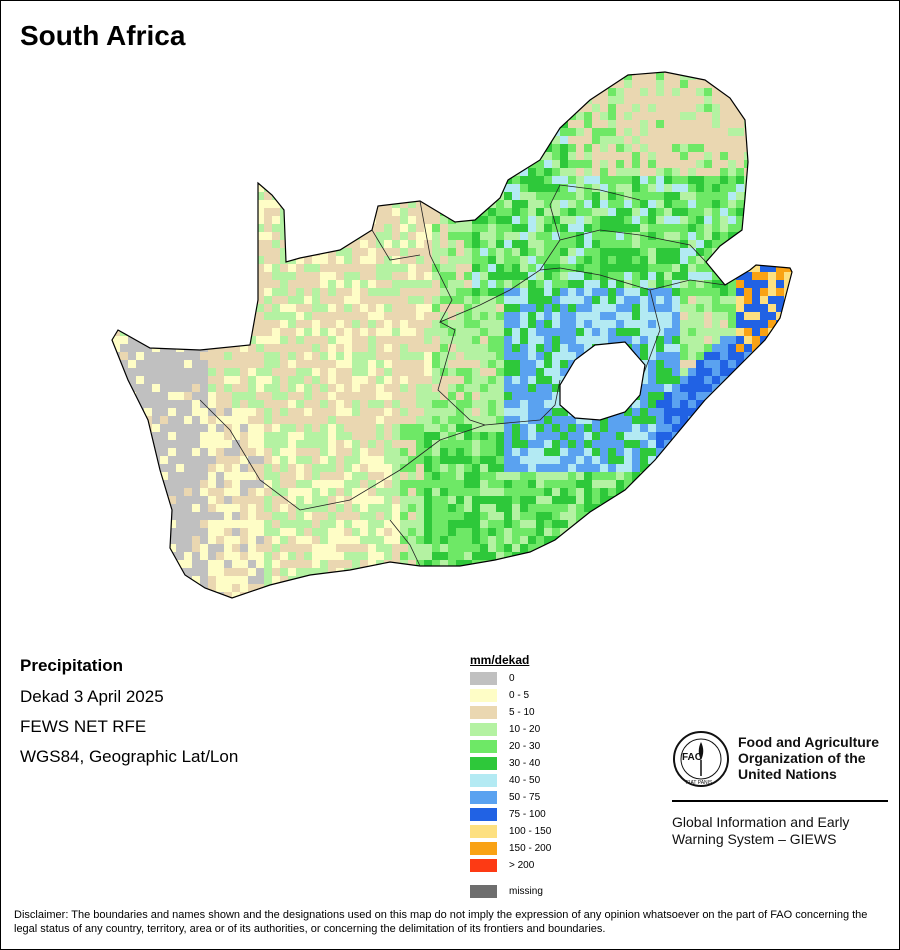 The width and height of the screenshot is (900, 950). Describe the element at coordinates (525, 746) in the screenshot. I see `legend-label: 20 - 30` at that location.